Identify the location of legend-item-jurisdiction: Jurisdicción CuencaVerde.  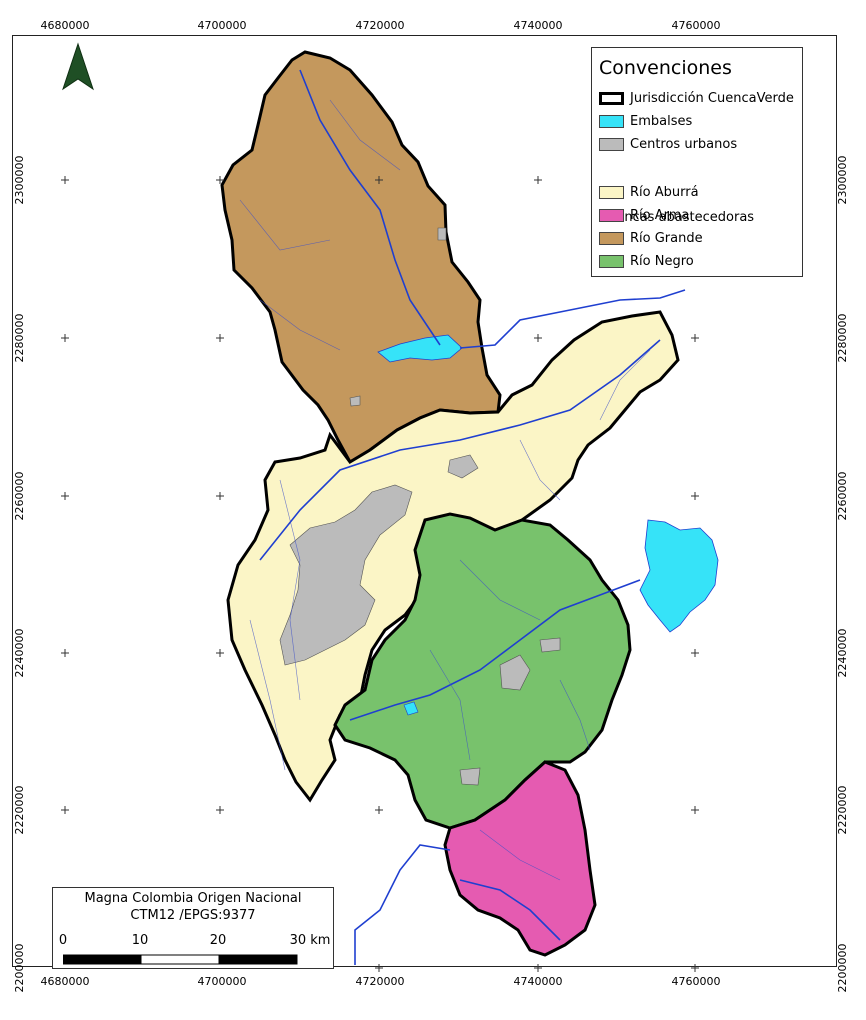
(696, 98).